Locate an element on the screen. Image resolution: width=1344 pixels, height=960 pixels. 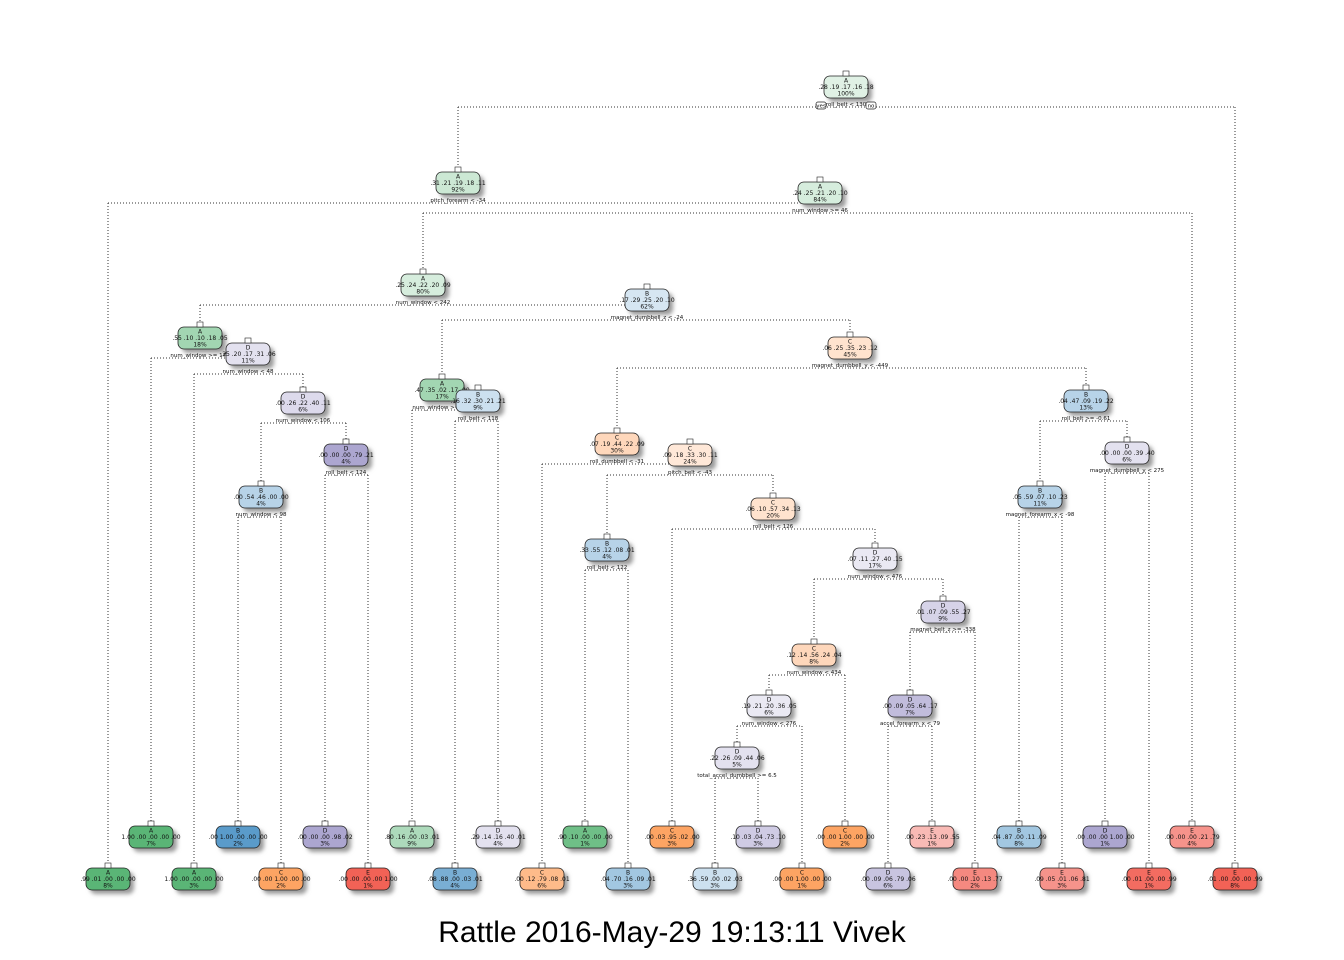
node-probabilities: .04 .47 .09 .19 .22 is located at coordinates (1086, 401).